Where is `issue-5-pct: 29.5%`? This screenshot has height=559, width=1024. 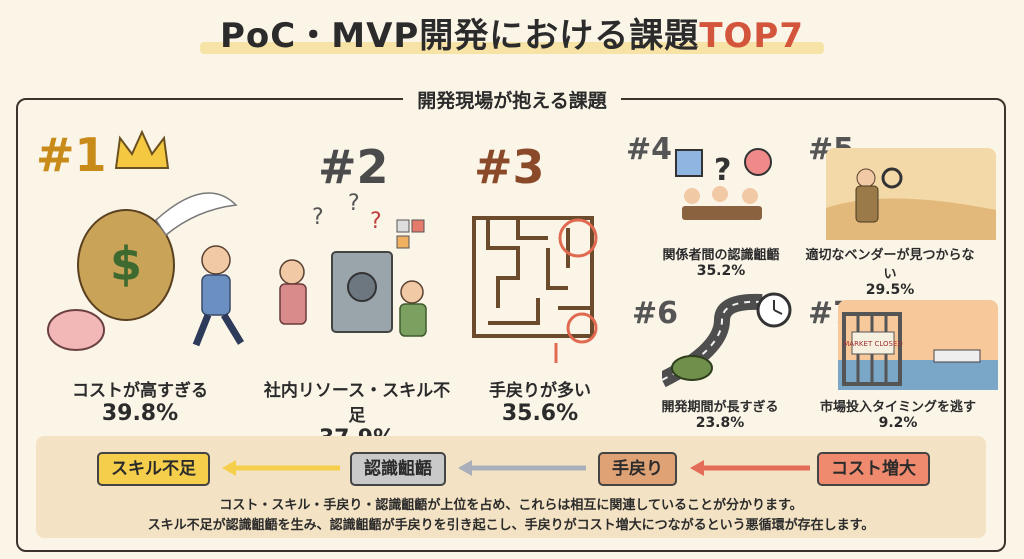 issue-5-pct: 29.5% is located at coordinates (890, 290).